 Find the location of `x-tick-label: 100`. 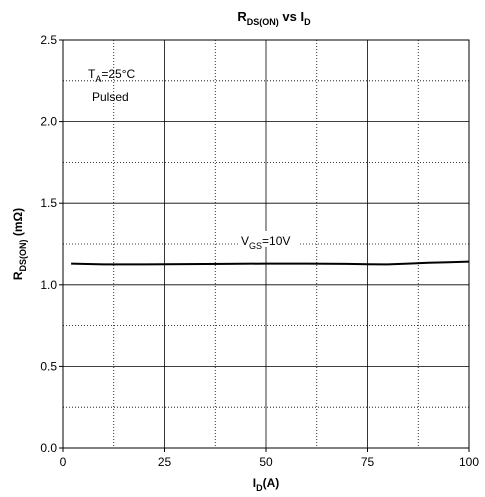

x-tick-label: 100 is located at coordinates (469, 462).